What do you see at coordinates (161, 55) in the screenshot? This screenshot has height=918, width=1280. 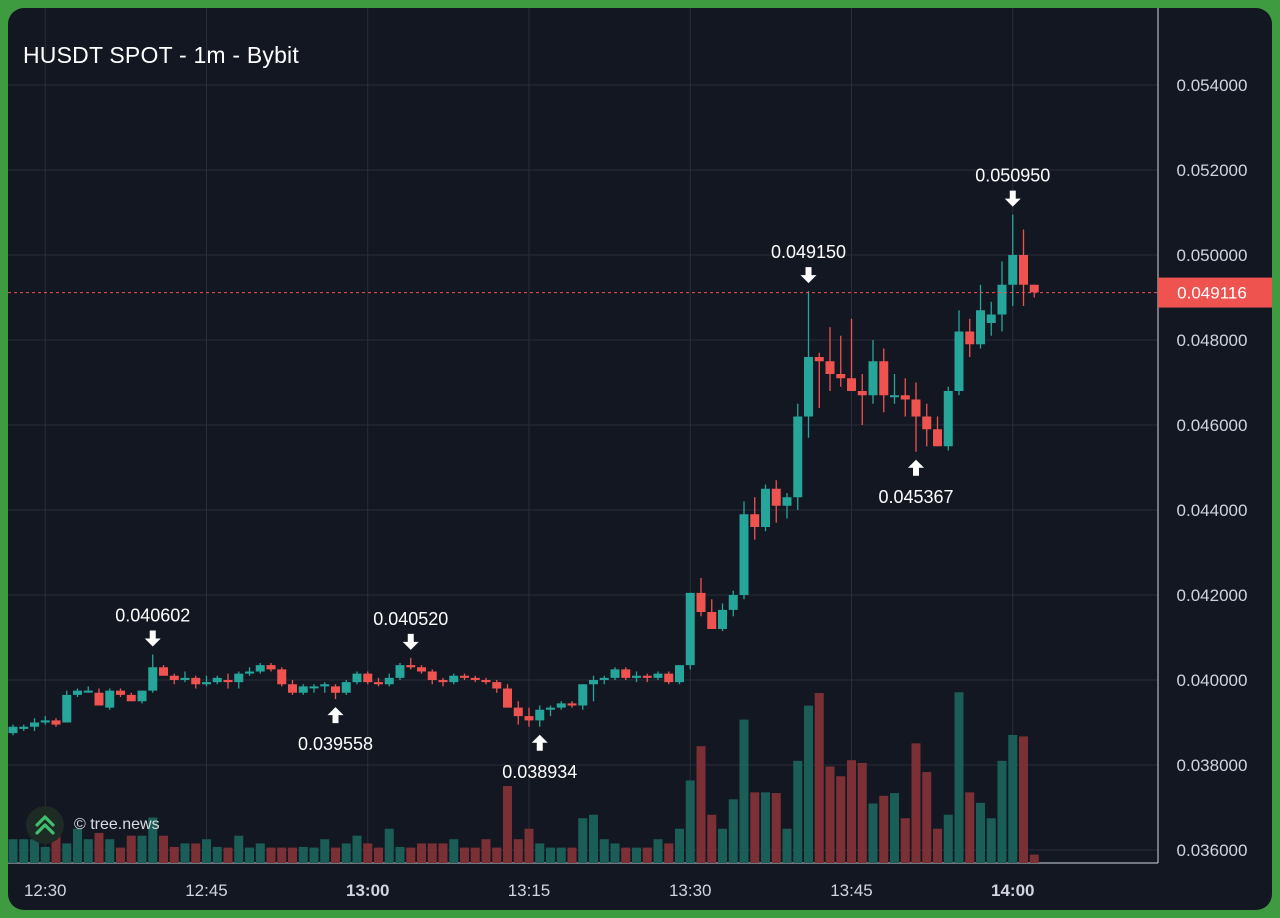 I see `chart-title: HUSDT SPOT - 1m - Bybit` at bounding box center [161, 55].